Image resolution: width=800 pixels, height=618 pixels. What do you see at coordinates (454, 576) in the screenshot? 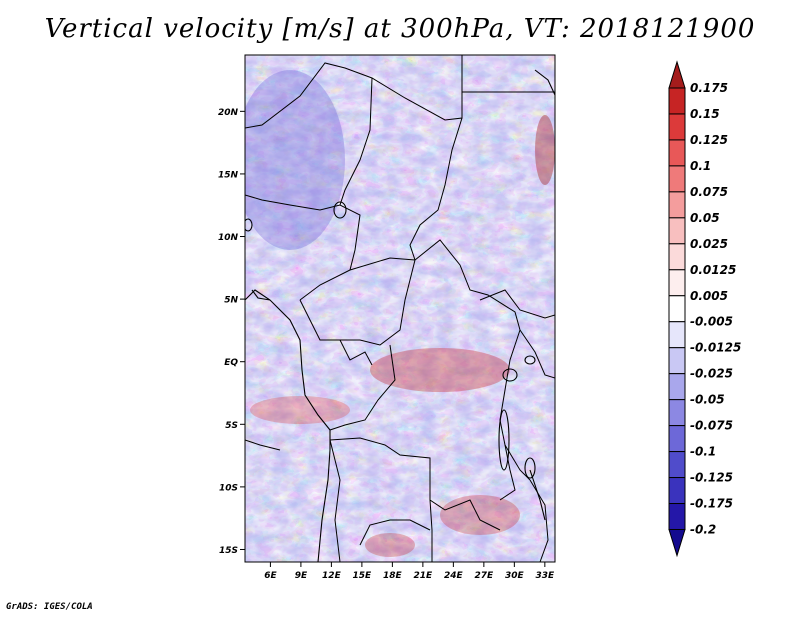
I see `lon-label: 24E` at bounding box center [454, 576].